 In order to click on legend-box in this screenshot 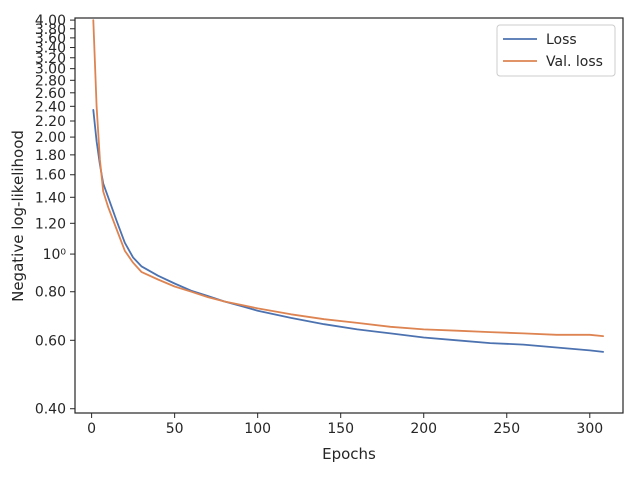, I will do `click(556, 50)`.